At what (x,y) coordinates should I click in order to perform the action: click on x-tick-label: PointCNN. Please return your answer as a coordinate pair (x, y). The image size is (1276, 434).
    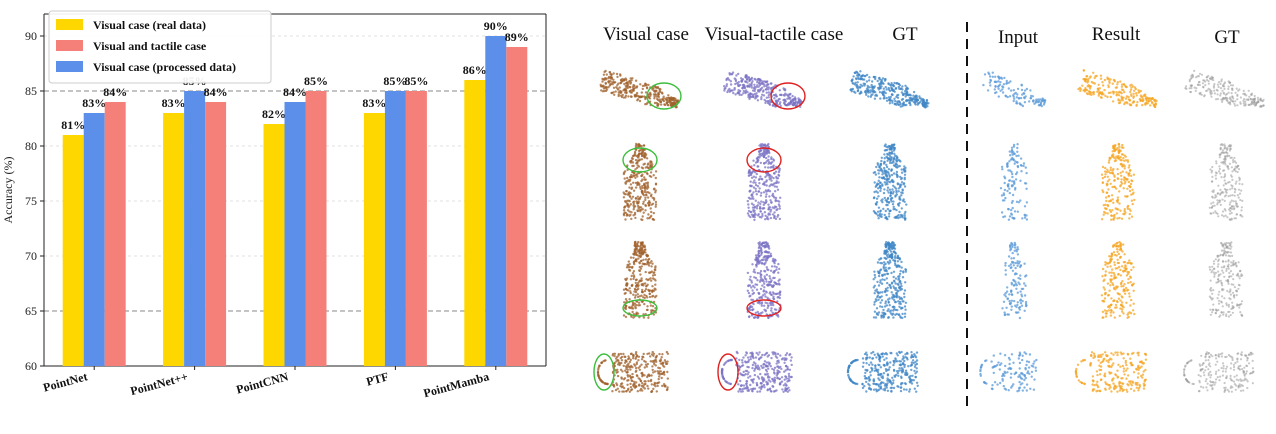
    Looking at the image, I should click on (262, 382).